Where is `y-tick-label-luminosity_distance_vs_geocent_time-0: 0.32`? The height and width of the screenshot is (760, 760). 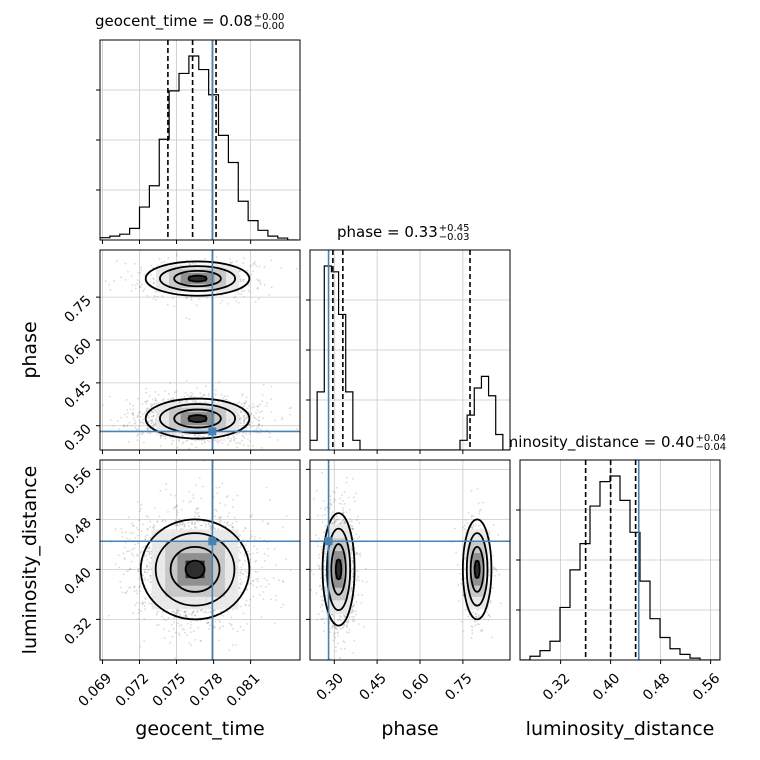 y-tick-label-luminosity_distance_vs_geocent_time-0: 0.32 is located at coordinates (77, 631).